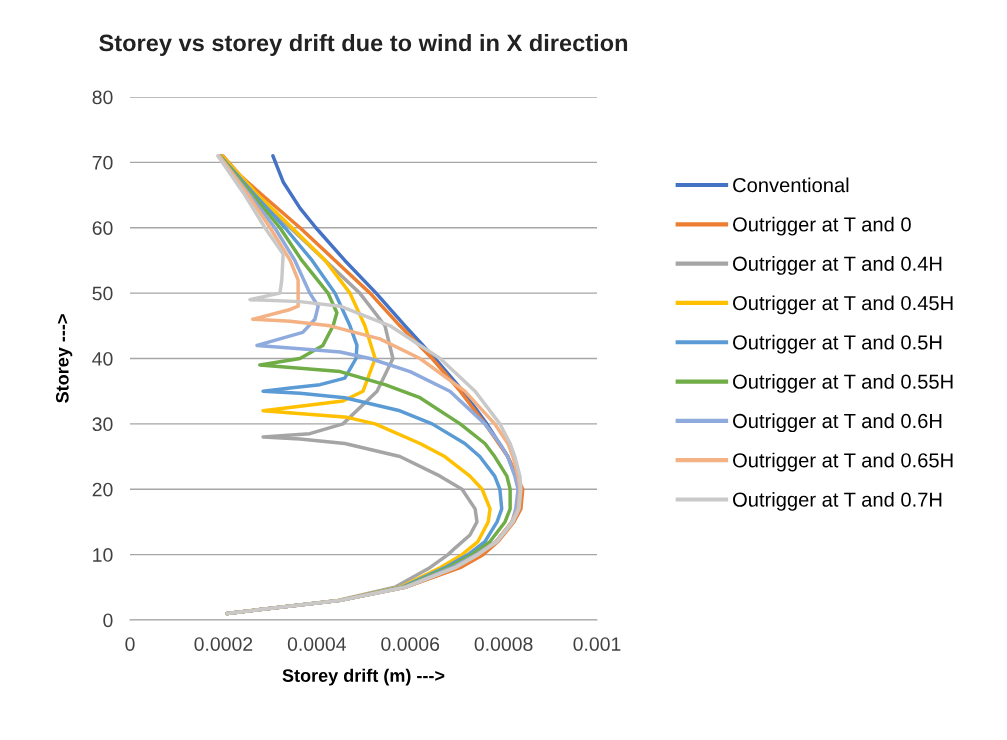  I want to click on y-tick-label: 0, so click(108, 620).